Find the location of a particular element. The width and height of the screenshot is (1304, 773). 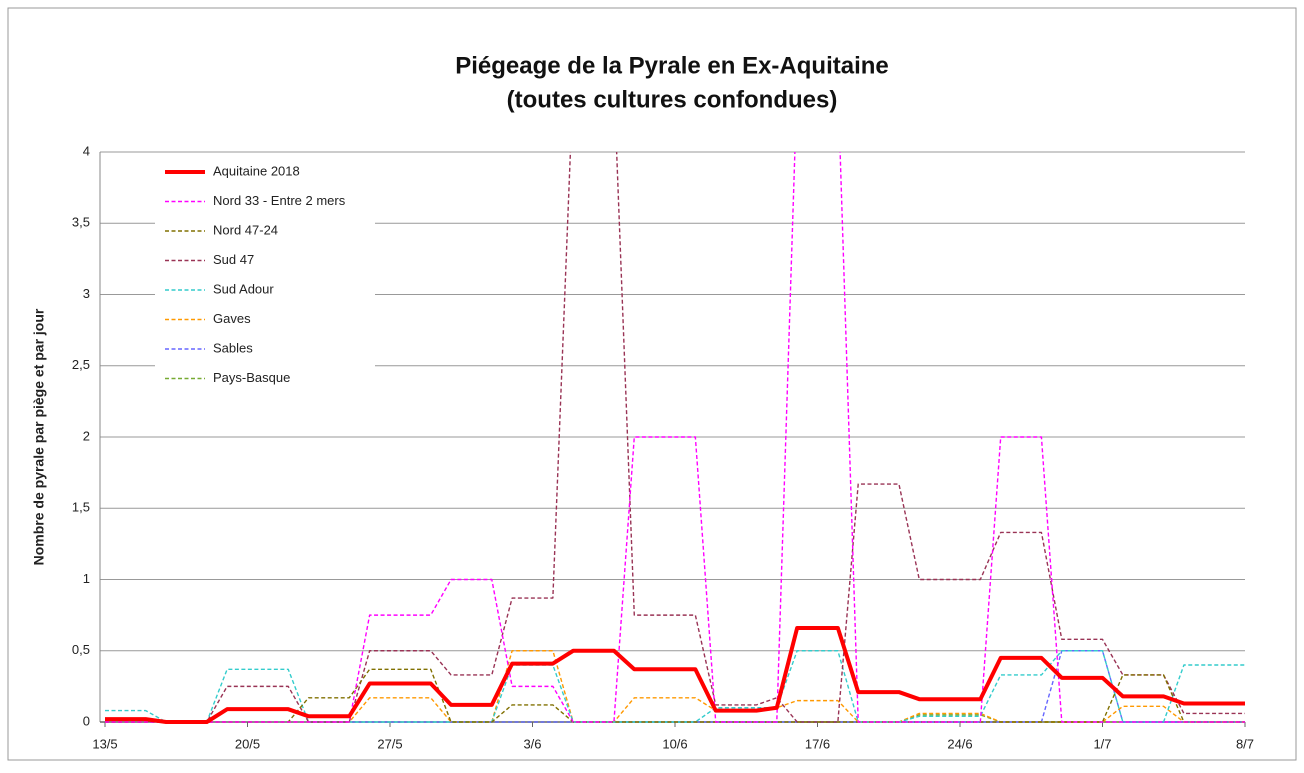

x-tick-label: 13/5 is located at coordinates (104, 743).